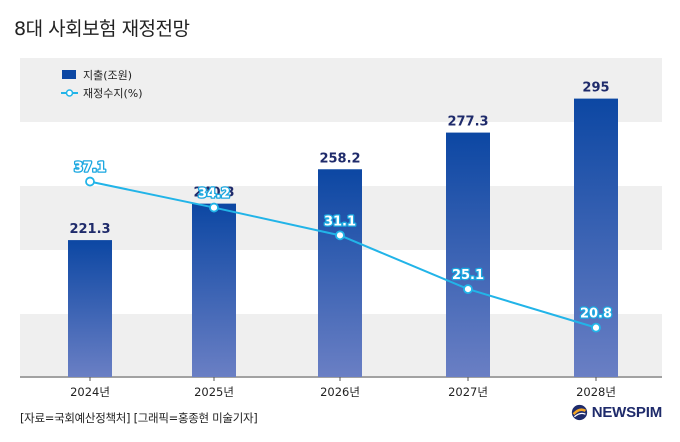  Describe the element at coordinates (596, 392) in the screenshot. I see `x-tick-label: 2028년` at that location.